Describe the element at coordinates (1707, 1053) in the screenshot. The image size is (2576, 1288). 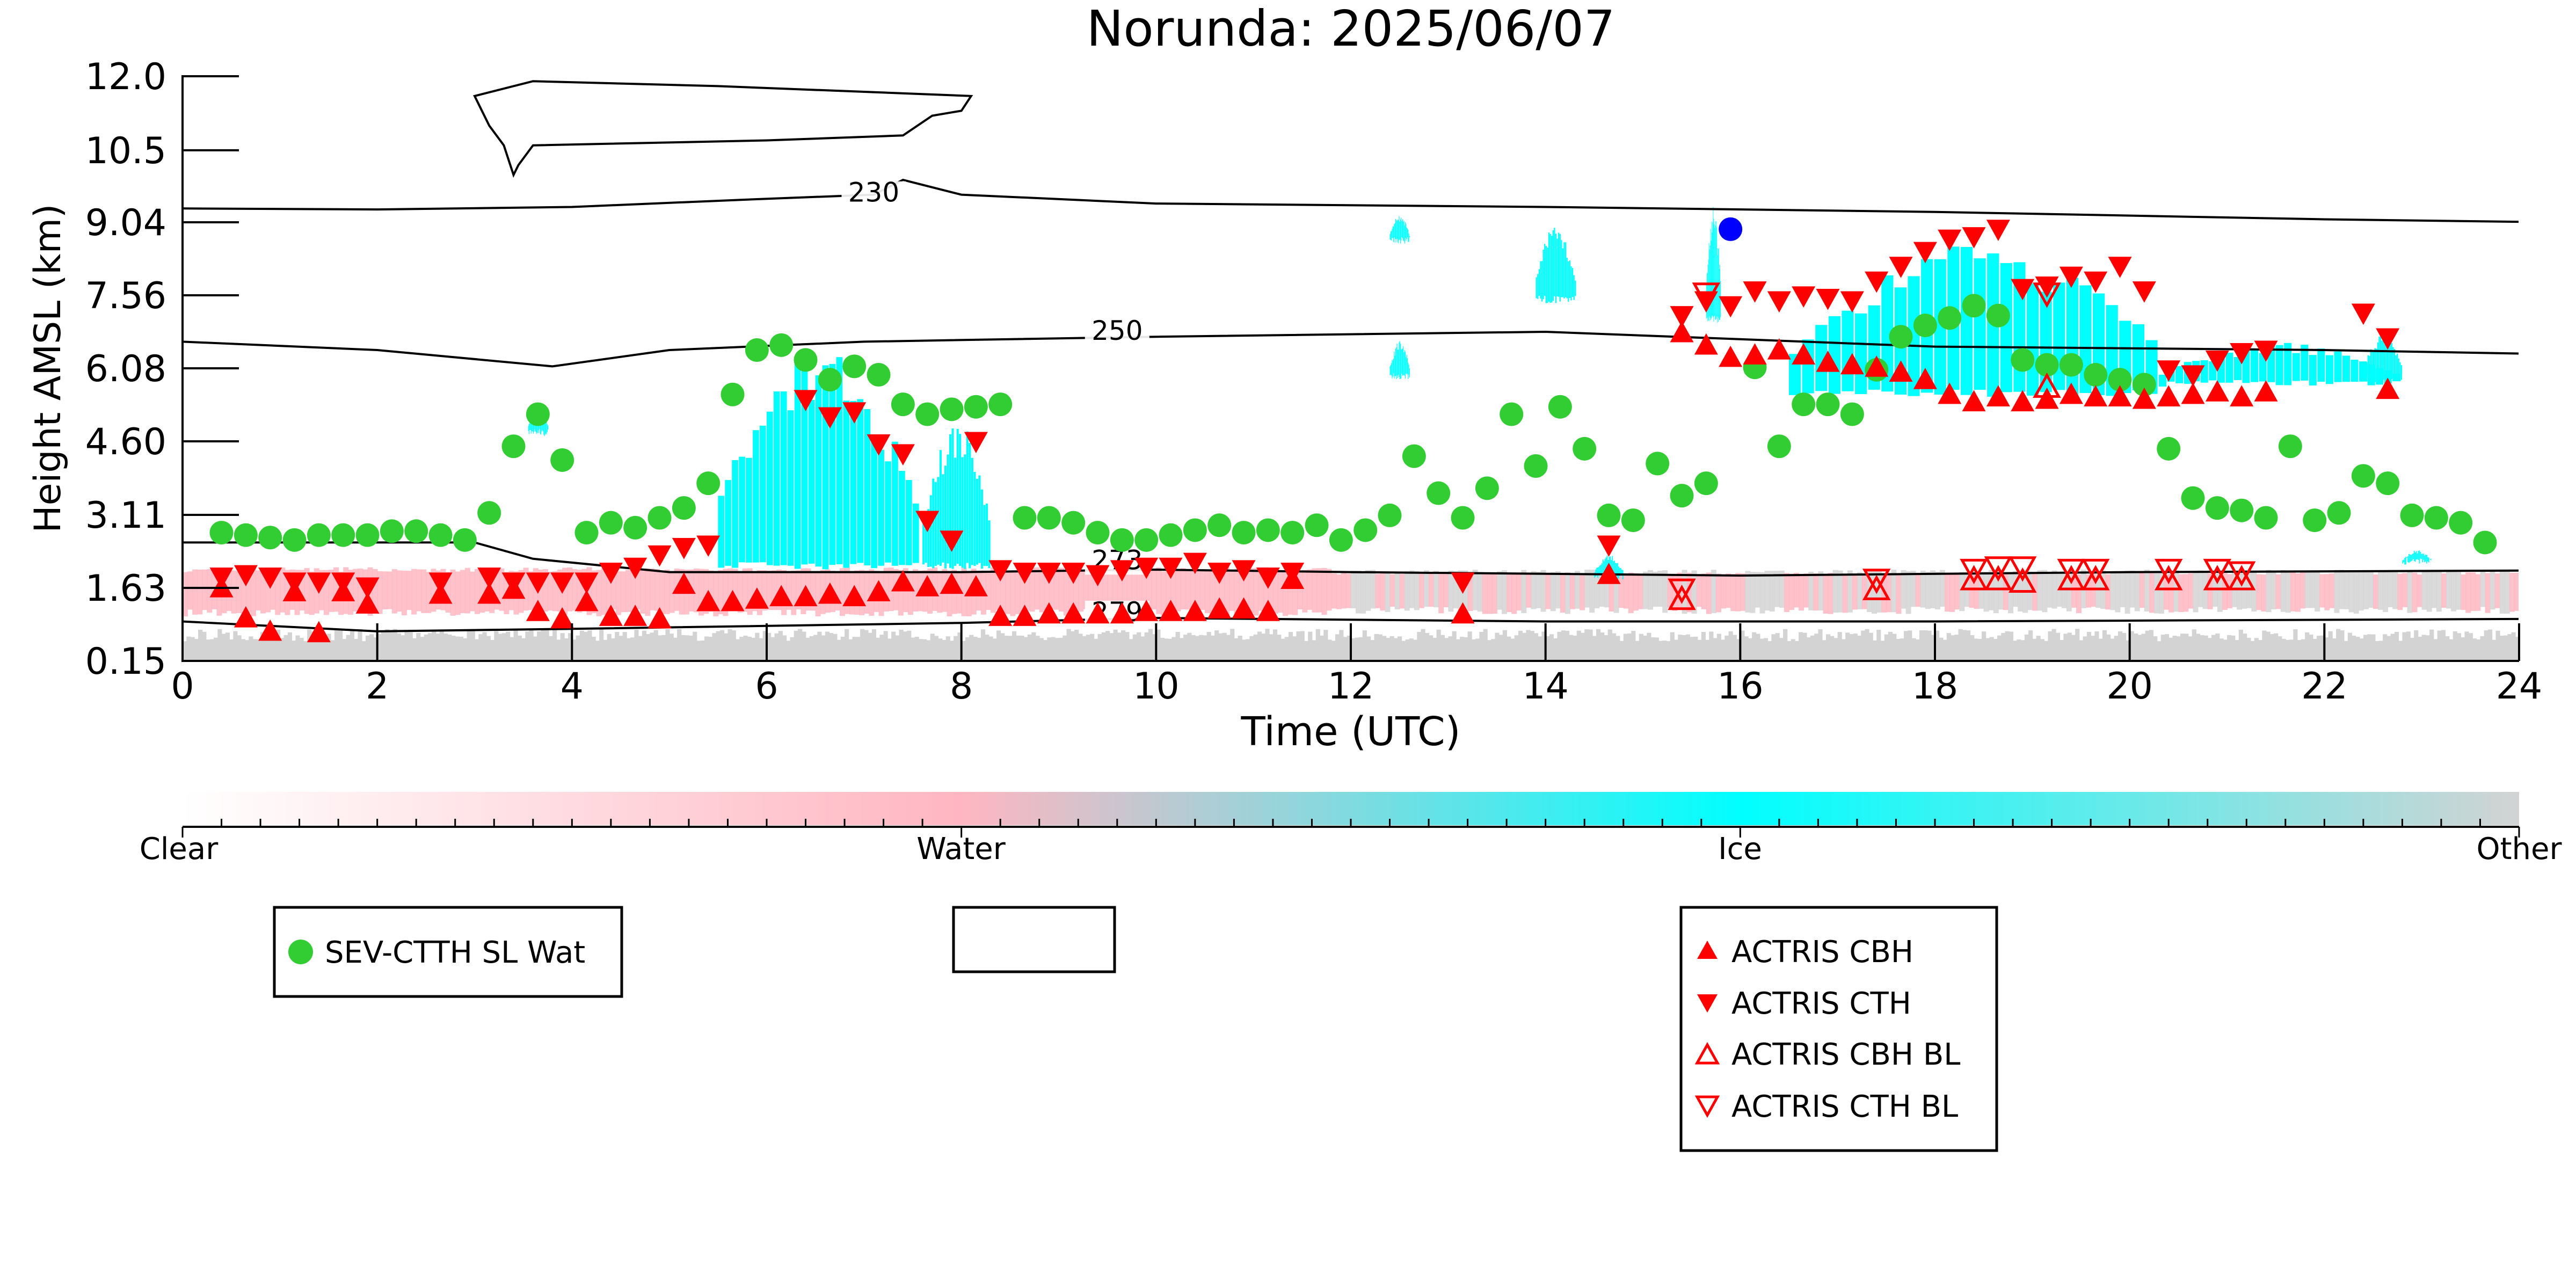
I see `legend-cbh-bl-marker` at that location.